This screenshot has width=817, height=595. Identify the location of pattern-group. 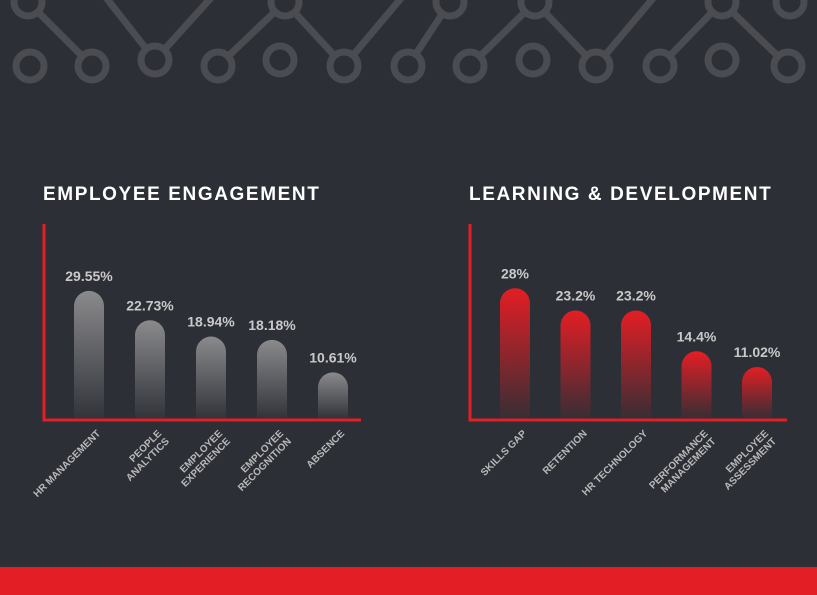
(409, 42).